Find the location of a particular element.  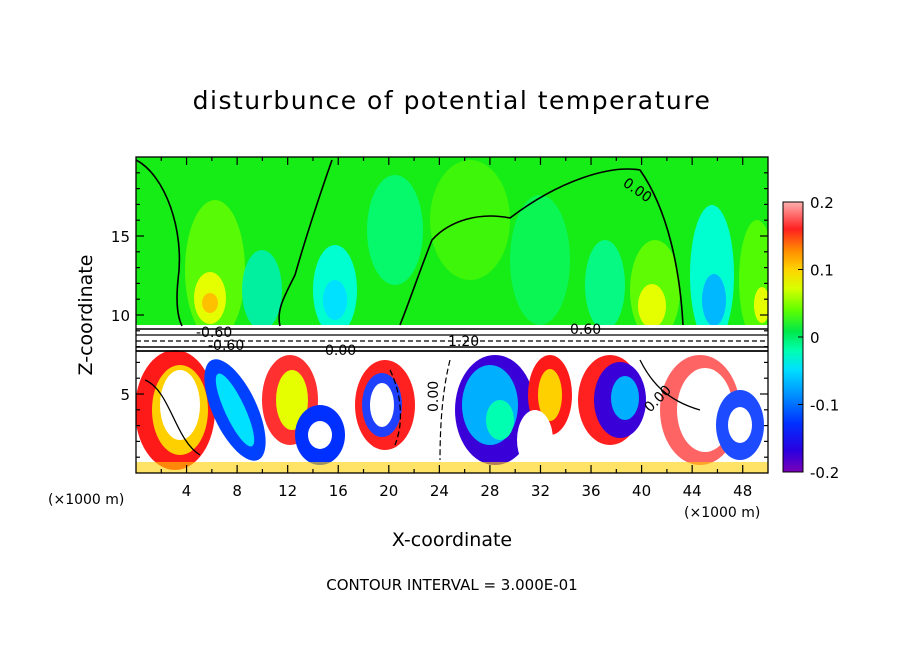

colorbar-tick-label: -0.2 is located at coordinates (824, 473).